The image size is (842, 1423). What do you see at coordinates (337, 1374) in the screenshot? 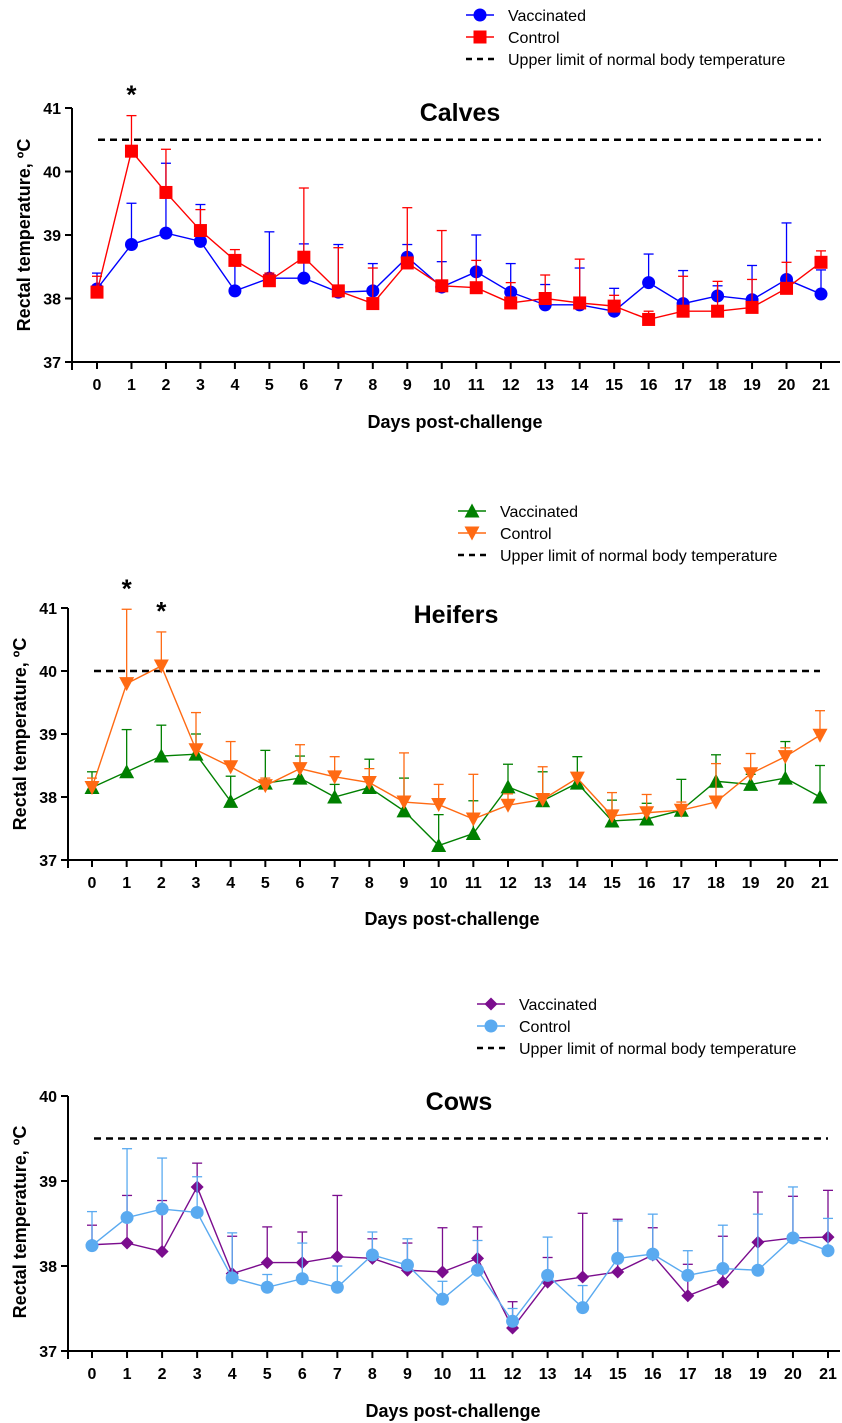
I see `x-tick-label: 7` at bounding box center [337, 1374].